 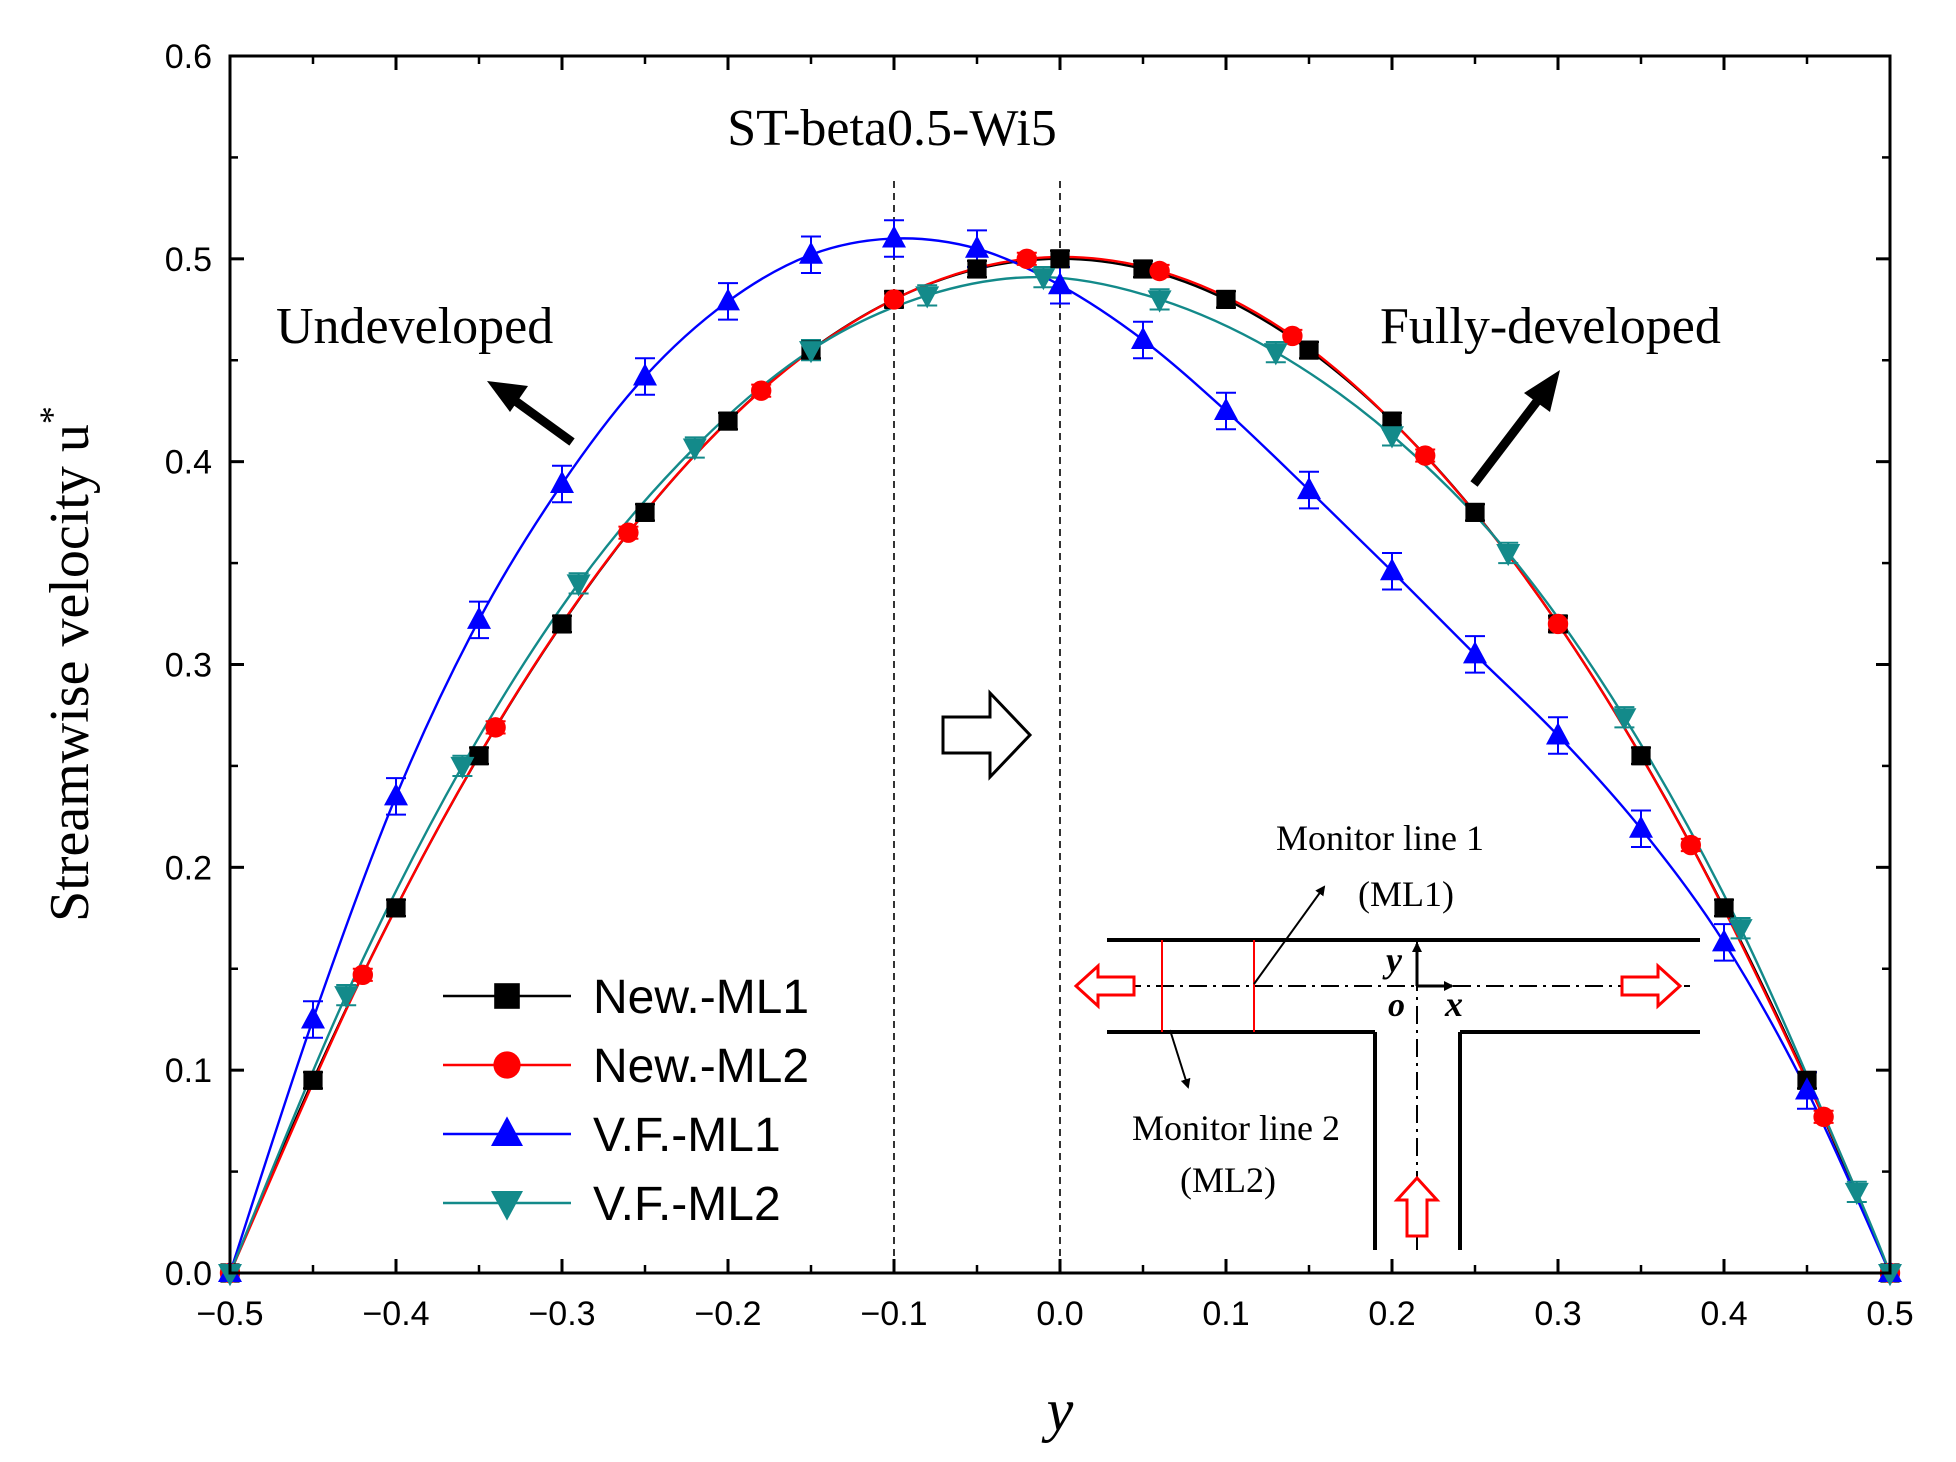 What do you see at coordinates (188, 260) in the screenshot?
I see `y-tick-label: 0.5` at bounding box center [188, 260].